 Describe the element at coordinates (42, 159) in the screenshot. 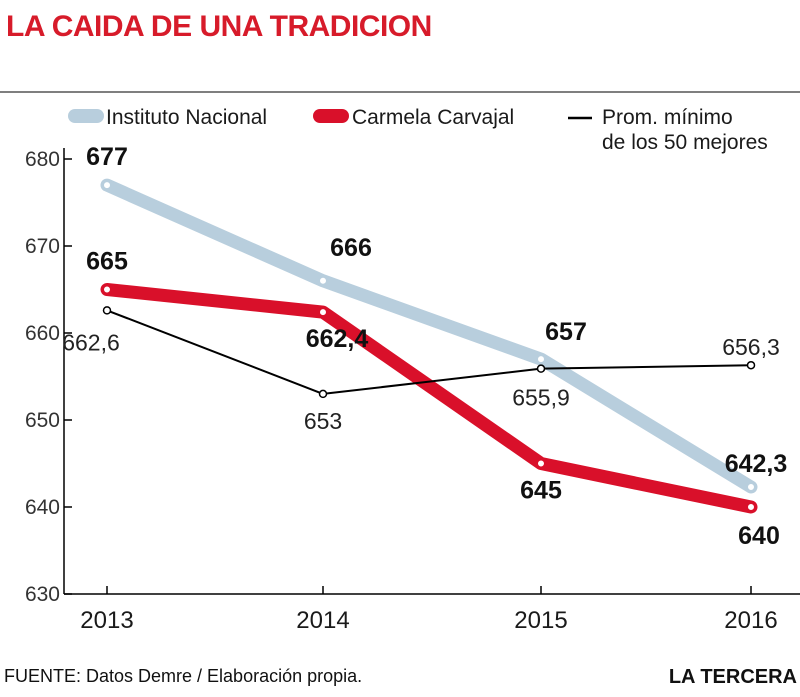

I see `y-tick-label: 680` at that location.